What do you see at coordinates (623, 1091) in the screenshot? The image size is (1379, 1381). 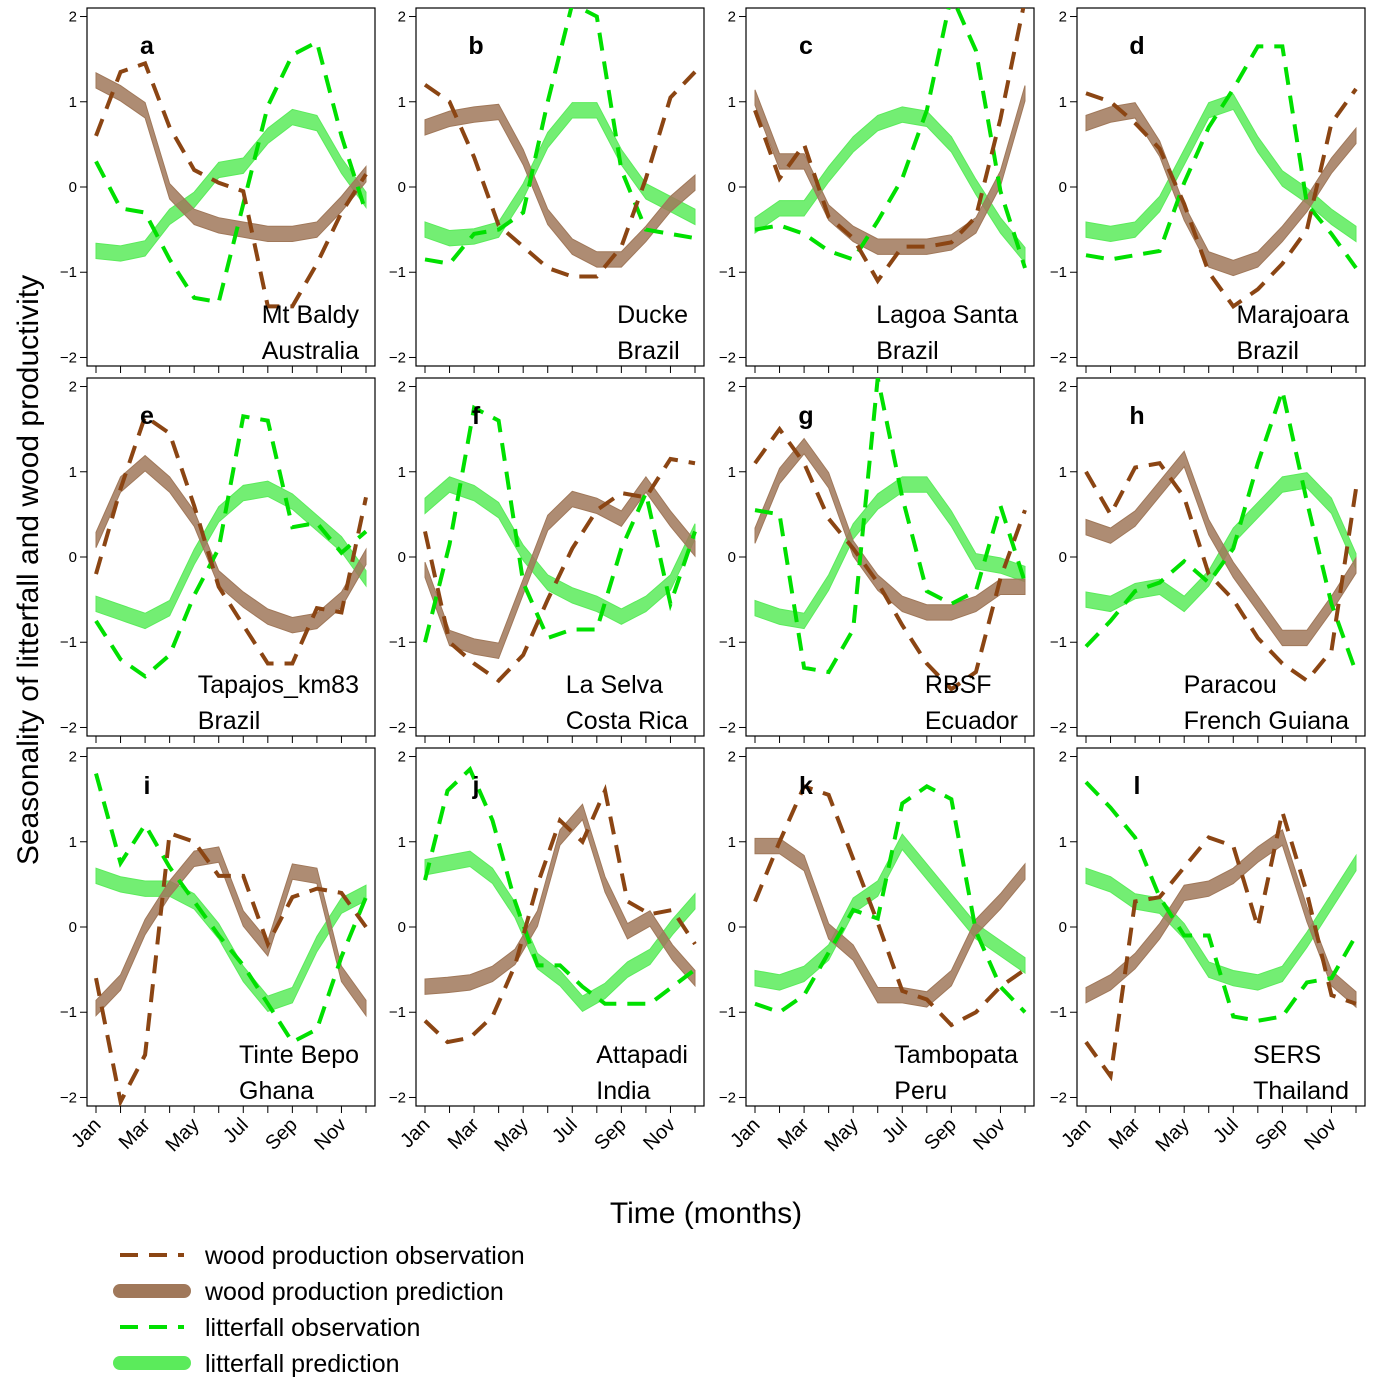 I see `site-country: India` at bounding box center [623, 1091].